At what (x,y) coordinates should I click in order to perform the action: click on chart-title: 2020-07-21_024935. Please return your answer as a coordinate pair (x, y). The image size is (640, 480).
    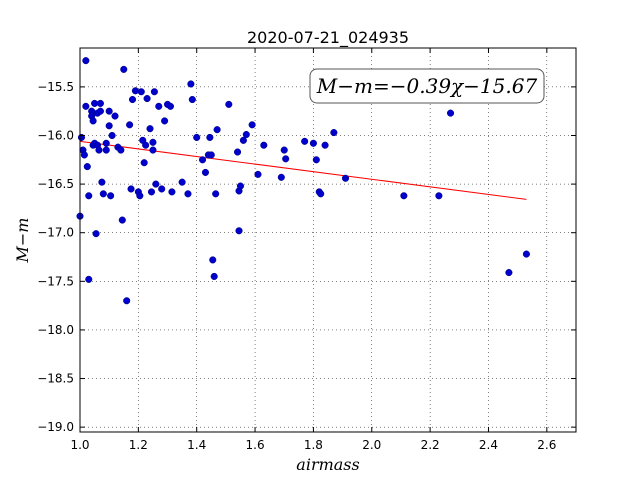
    Looking at the image, I should click on (328, 38).